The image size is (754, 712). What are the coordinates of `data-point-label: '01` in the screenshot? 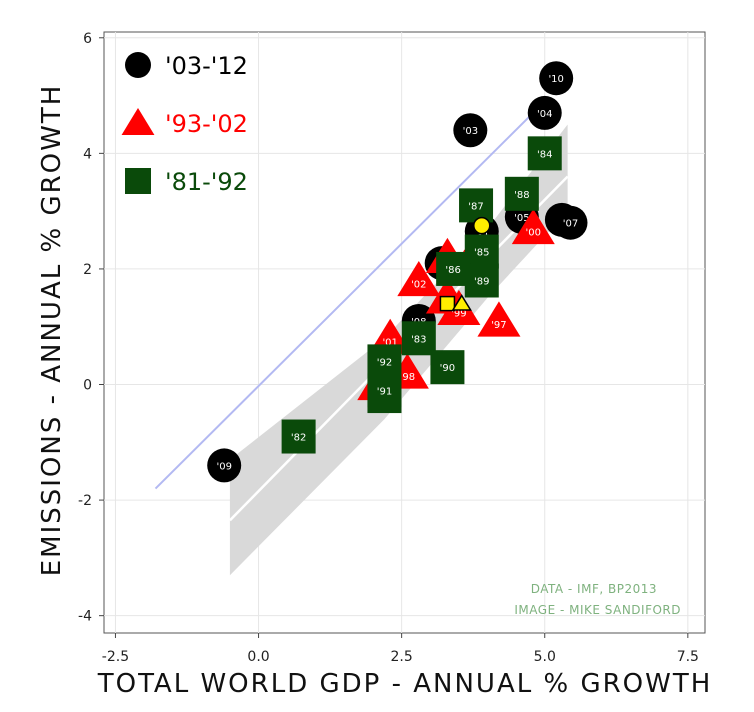 It's located at (389, 342).